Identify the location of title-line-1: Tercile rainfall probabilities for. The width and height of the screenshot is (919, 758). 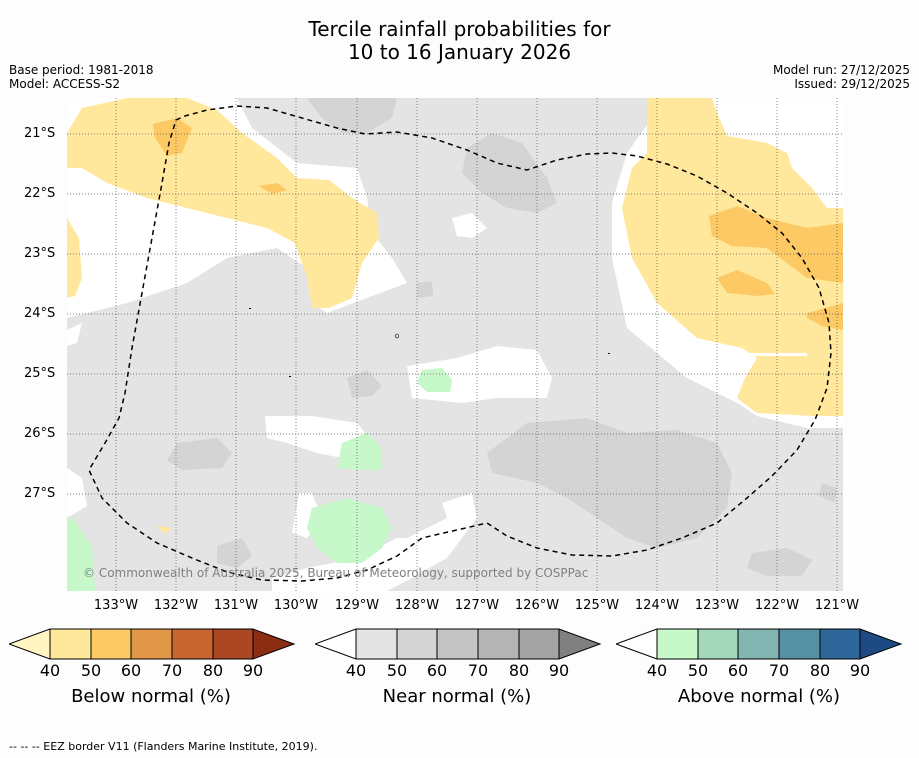
(459, 29).